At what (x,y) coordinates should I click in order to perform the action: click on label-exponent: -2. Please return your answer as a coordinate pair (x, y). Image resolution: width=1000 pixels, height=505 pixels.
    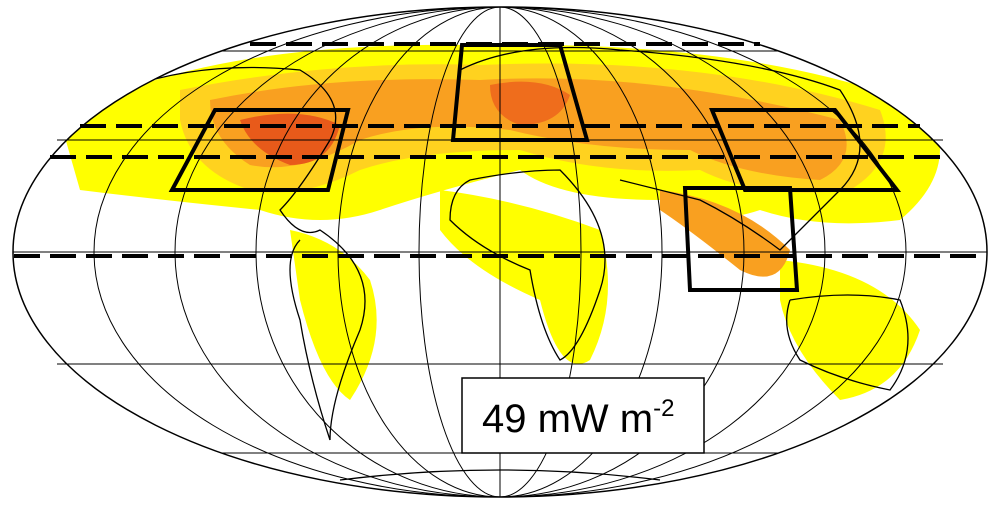
    Looking at the image, I should click on (663, 408).